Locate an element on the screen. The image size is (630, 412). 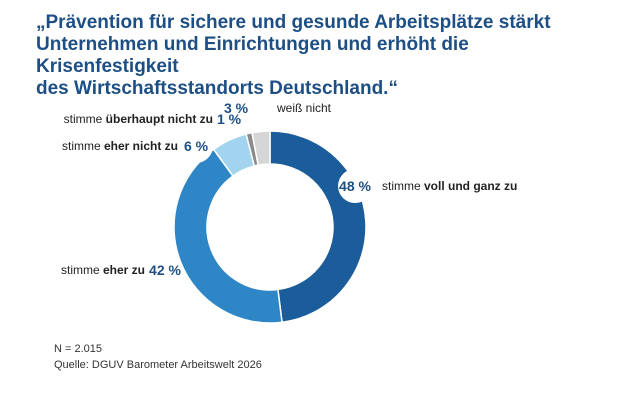
category-label-eher-nicht: stimme eher nicht zu is located at coordinates (120, 146).